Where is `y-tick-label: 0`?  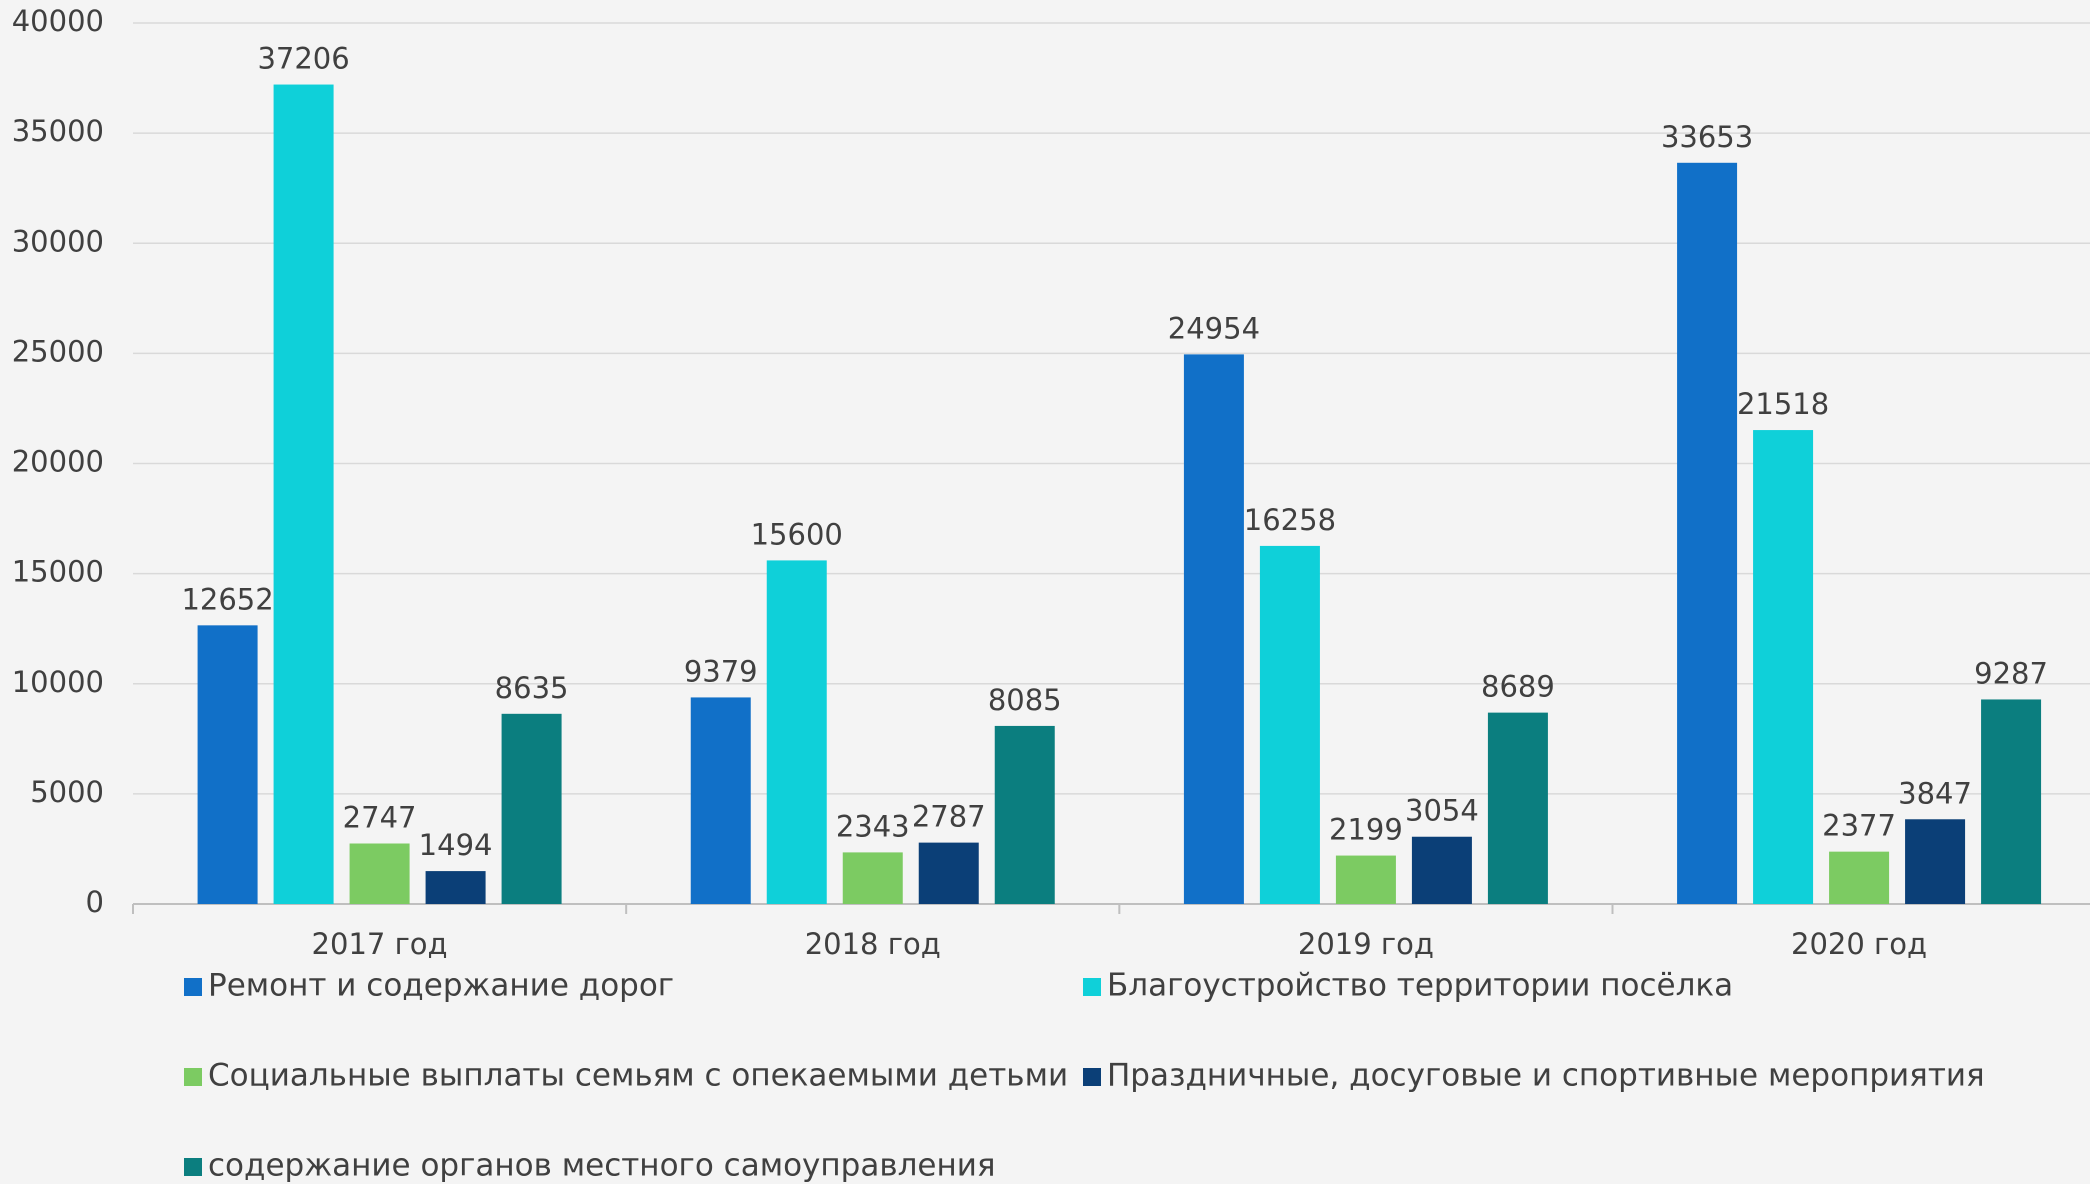 y-tick-label: 0 is located at coordinates (95, 902).